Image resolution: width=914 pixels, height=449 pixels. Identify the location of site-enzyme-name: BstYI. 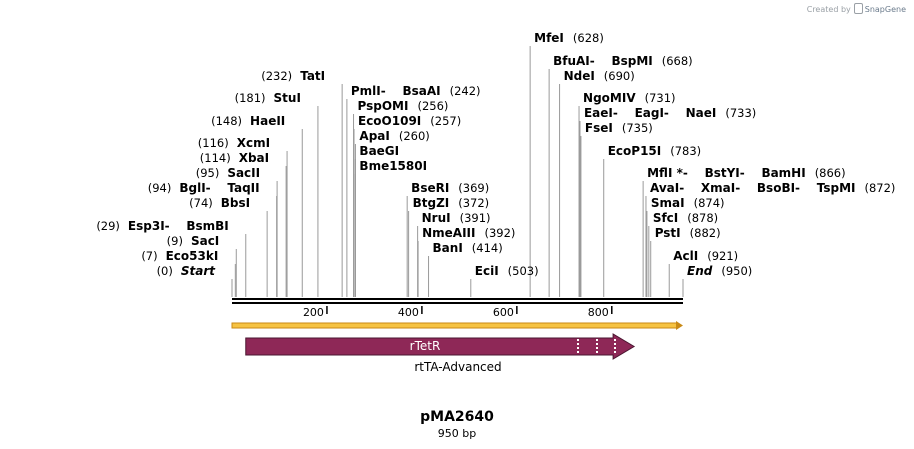
(722, 173).